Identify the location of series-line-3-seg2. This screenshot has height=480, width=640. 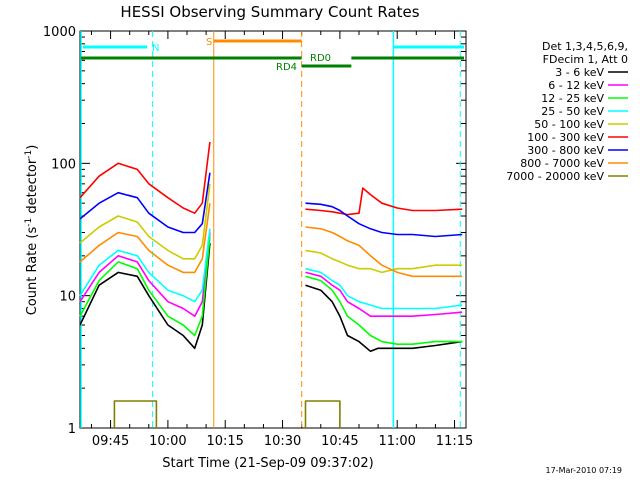
(384, 288).